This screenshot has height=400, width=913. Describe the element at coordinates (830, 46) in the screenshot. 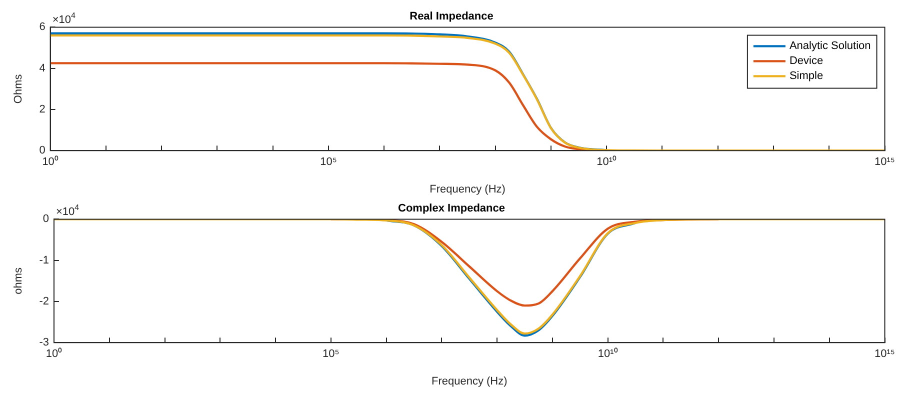

I see `legend-label: Analytic Solution` at that location.